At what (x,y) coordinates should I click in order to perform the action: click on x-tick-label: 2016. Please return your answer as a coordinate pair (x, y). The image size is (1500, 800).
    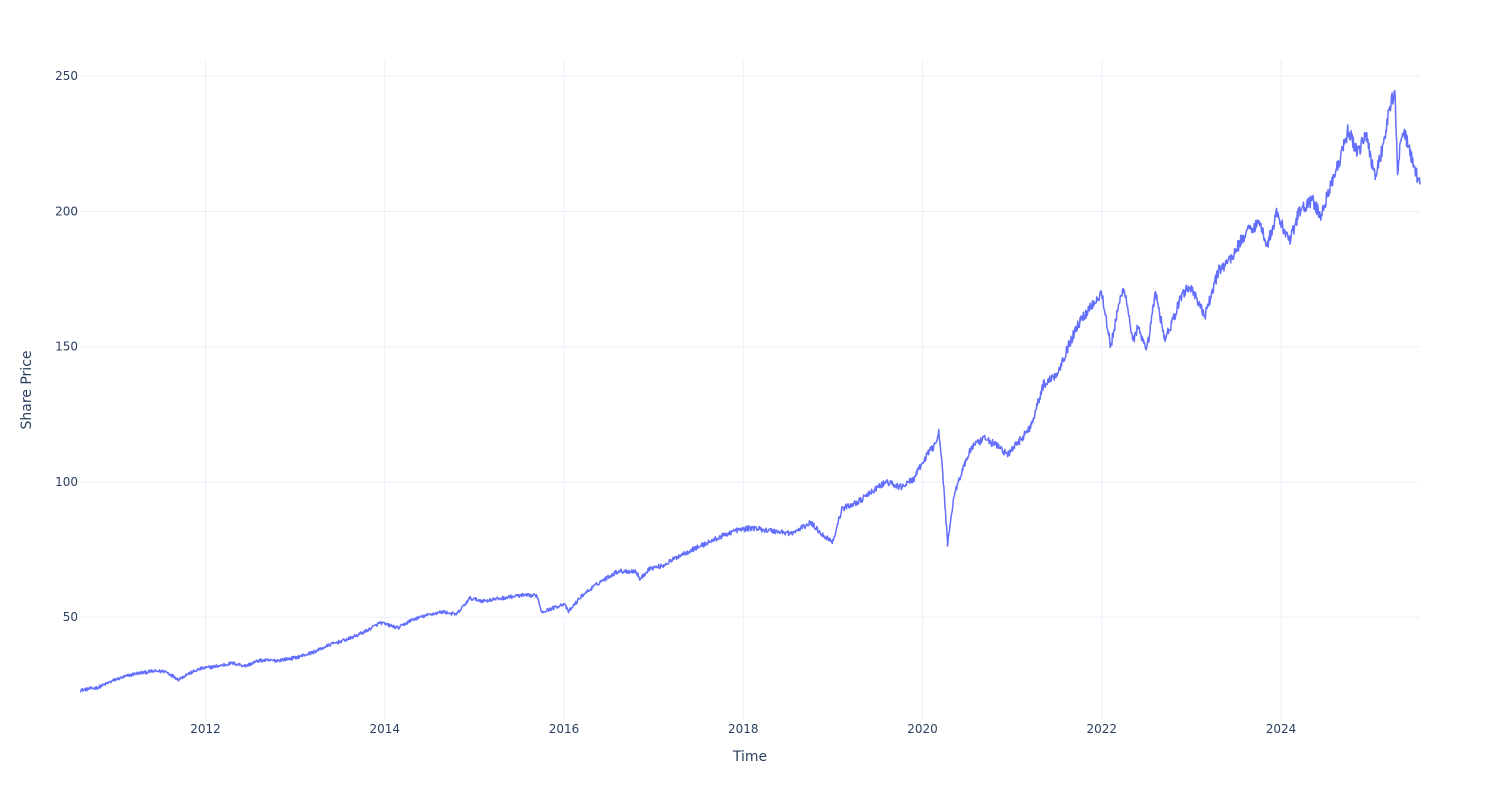
    Looking at the image, I should click on (564, 729).